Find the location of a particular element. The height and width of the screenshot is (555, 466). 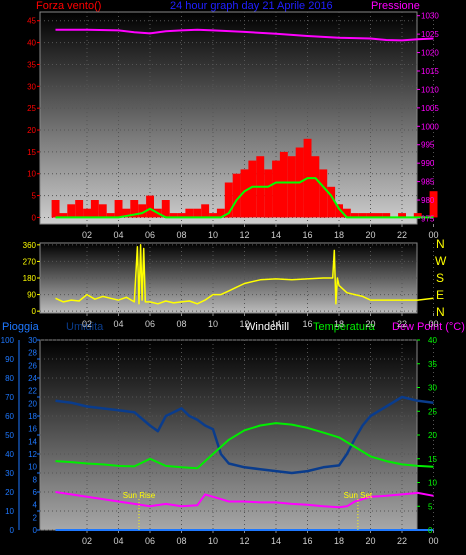

y-tick-label: 15 is located at coordinates (31, 152).